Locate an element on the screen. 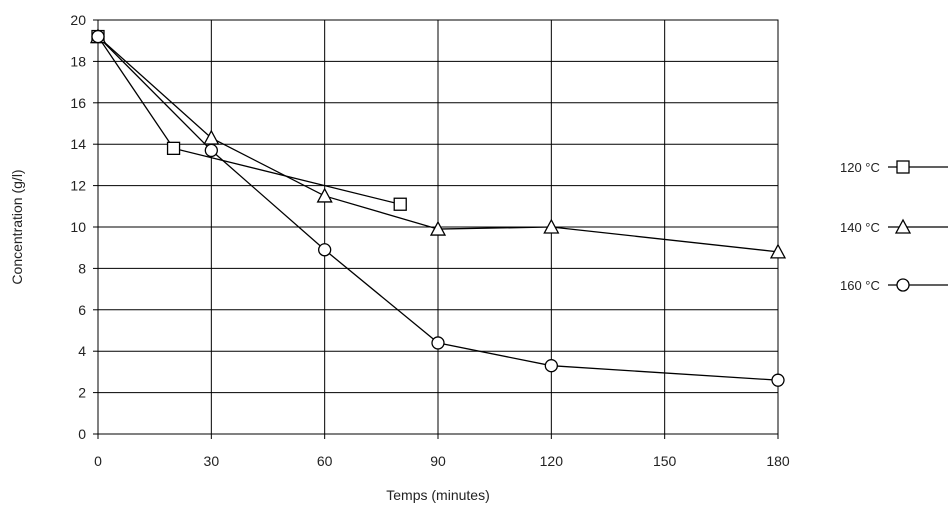 This screenshot has height=511, width=952. y-tick-label: 0 is located at coordinates (82, 434).